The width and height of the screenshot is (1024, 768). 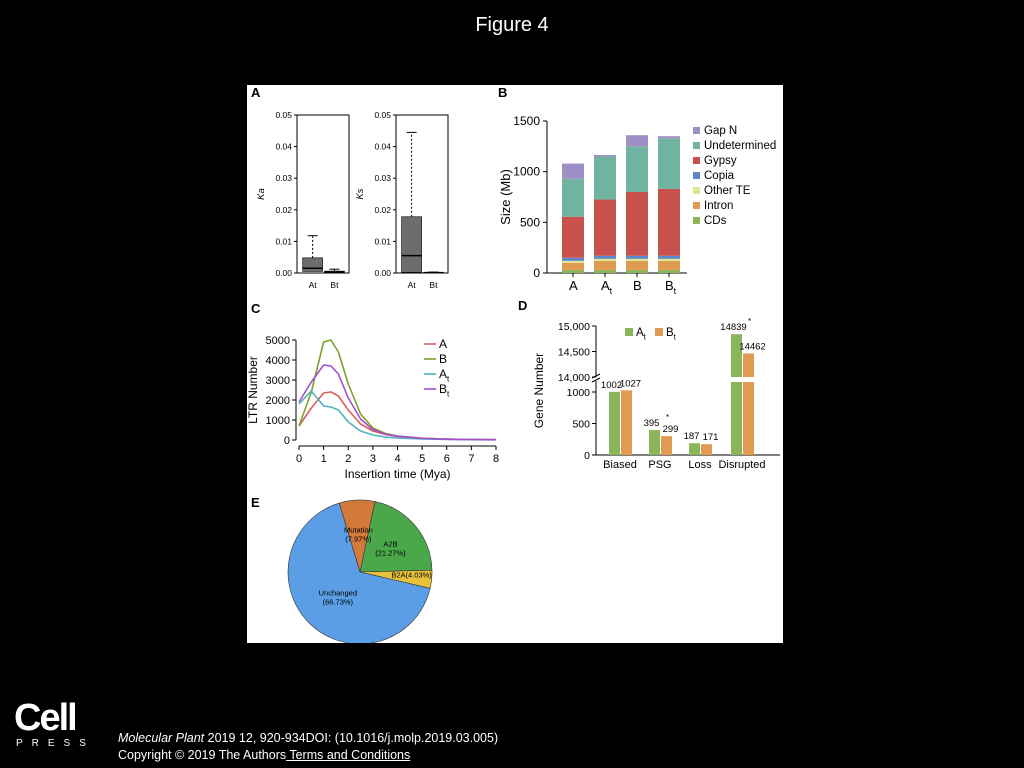 What do you see at coordinates (711, 437) in the screenshot?
I see `bar-value-label: 171` at bounding box center [711, 437].